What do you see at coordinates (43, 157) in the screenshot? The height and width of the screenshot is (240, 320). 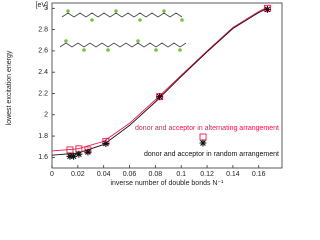 I see `y-tick-label: 1.6` at bounding box center [43, 157].